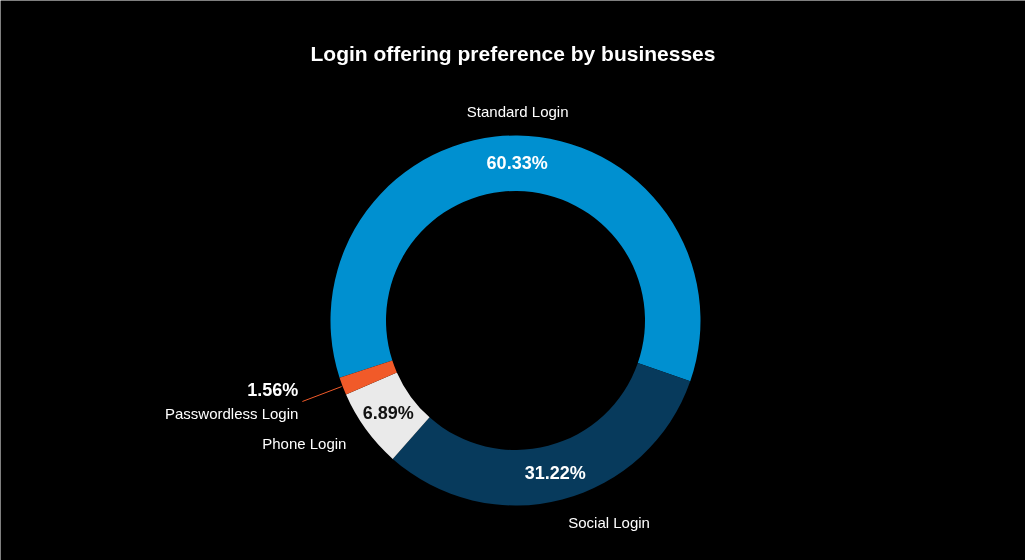  I want to click on data-label: 6.89%, so click(388, 412).